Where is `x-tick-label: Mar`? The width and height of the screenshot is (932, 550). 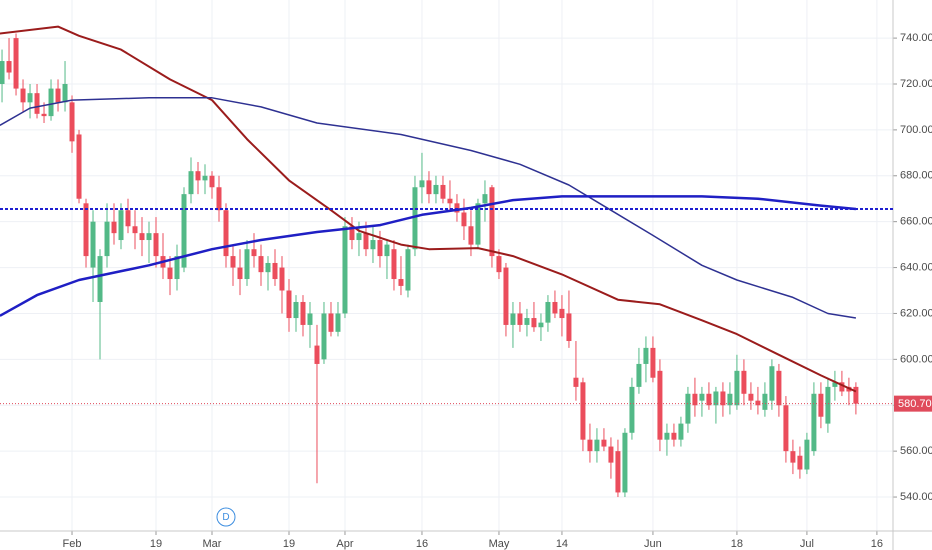
x-tick-label: Mar is located at coordinates (212, 544).